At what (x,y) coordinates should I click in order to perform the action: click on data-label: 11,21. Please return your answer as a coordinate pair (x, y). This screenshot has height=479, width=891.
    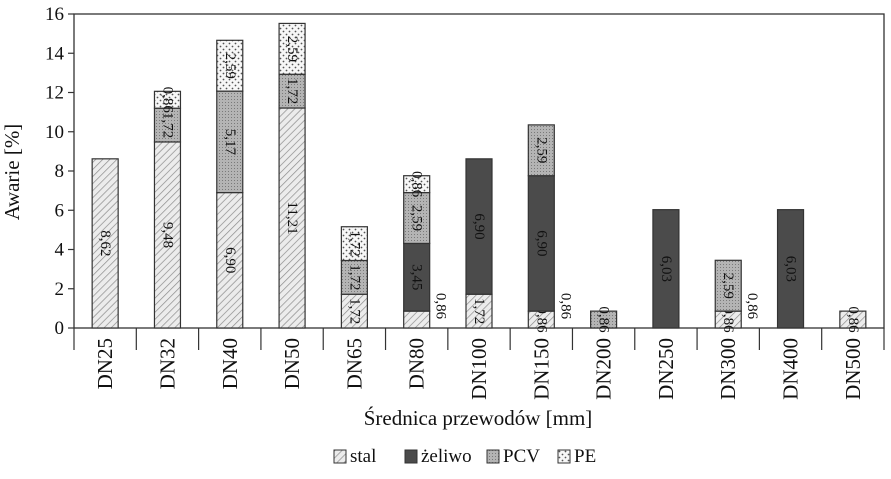
    Looking at the image, I should click on (292, 217).